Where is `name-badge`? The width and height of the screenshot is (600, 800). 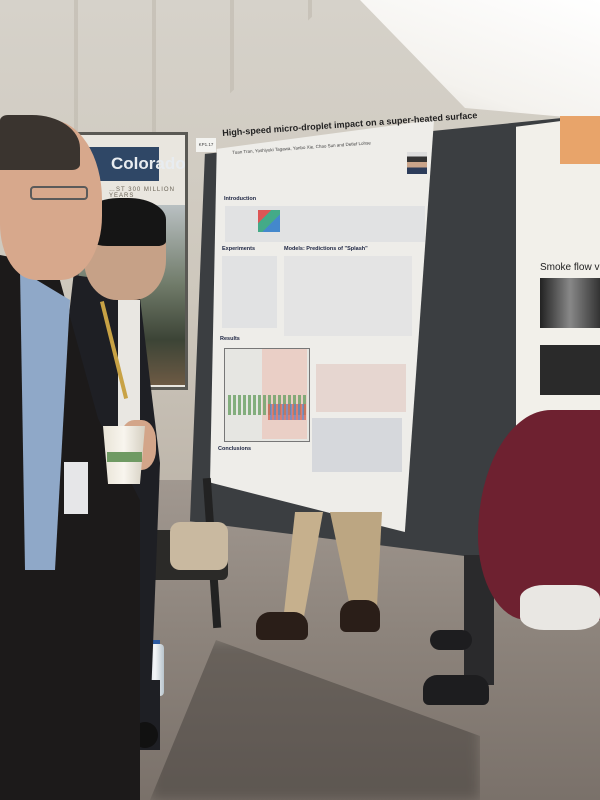 name-badge is located at coordinates (76, 488).